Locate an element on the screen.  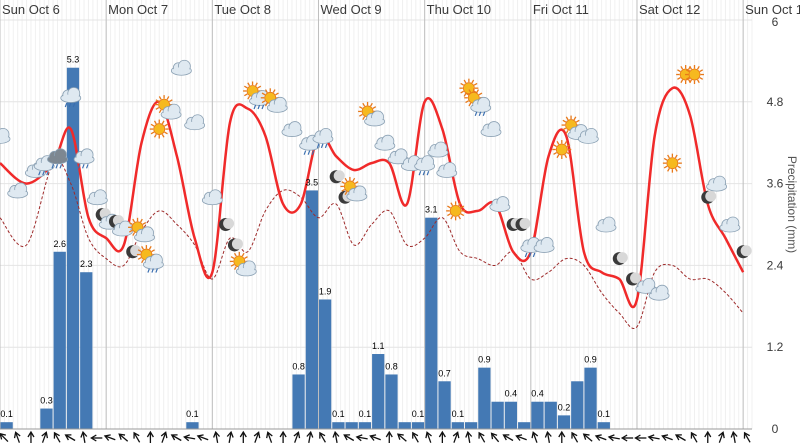
day-label: Thu Oct 10 is located at coordinates (459, 9).